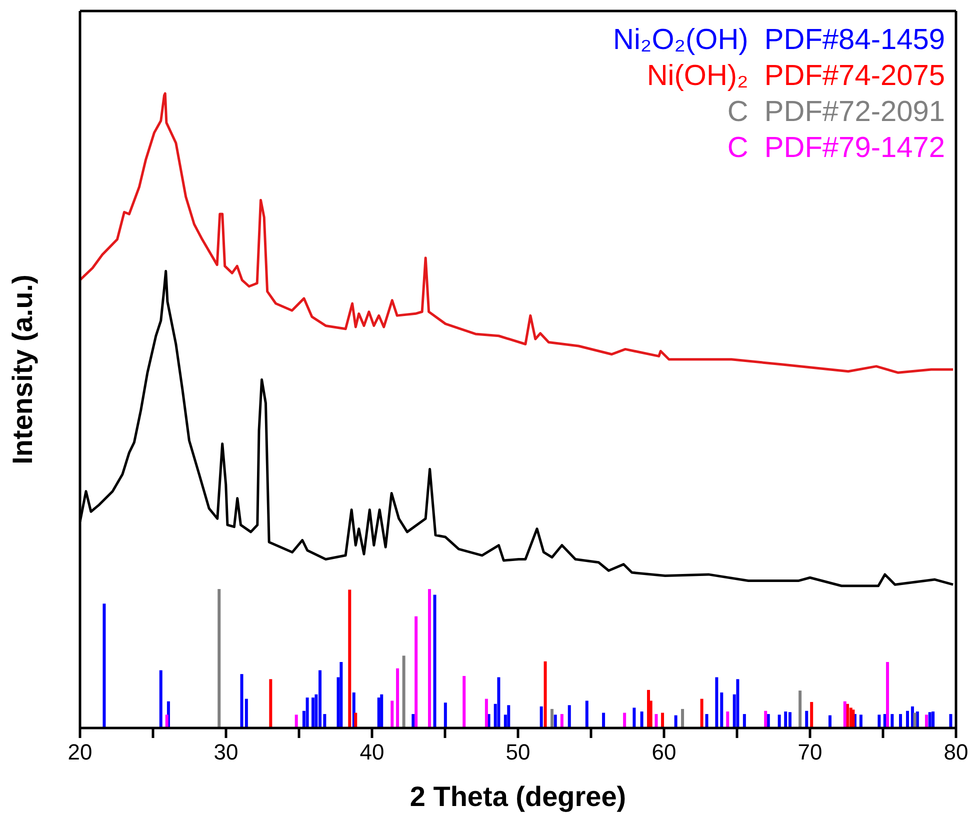  I want to click on x-tick-label: 50, so click(518, 752).